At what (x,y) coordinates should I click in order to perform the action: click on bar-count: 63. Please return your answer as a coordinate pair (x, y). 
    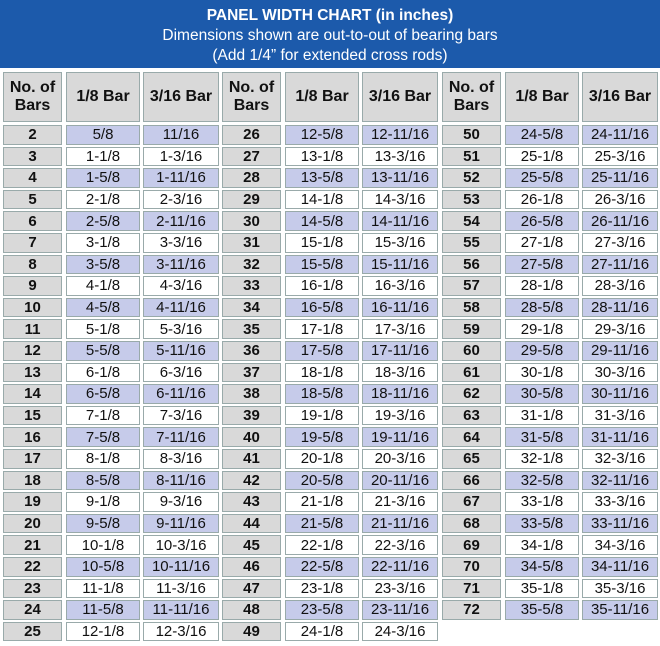
    Looking at the image, I should click on (471, 415).